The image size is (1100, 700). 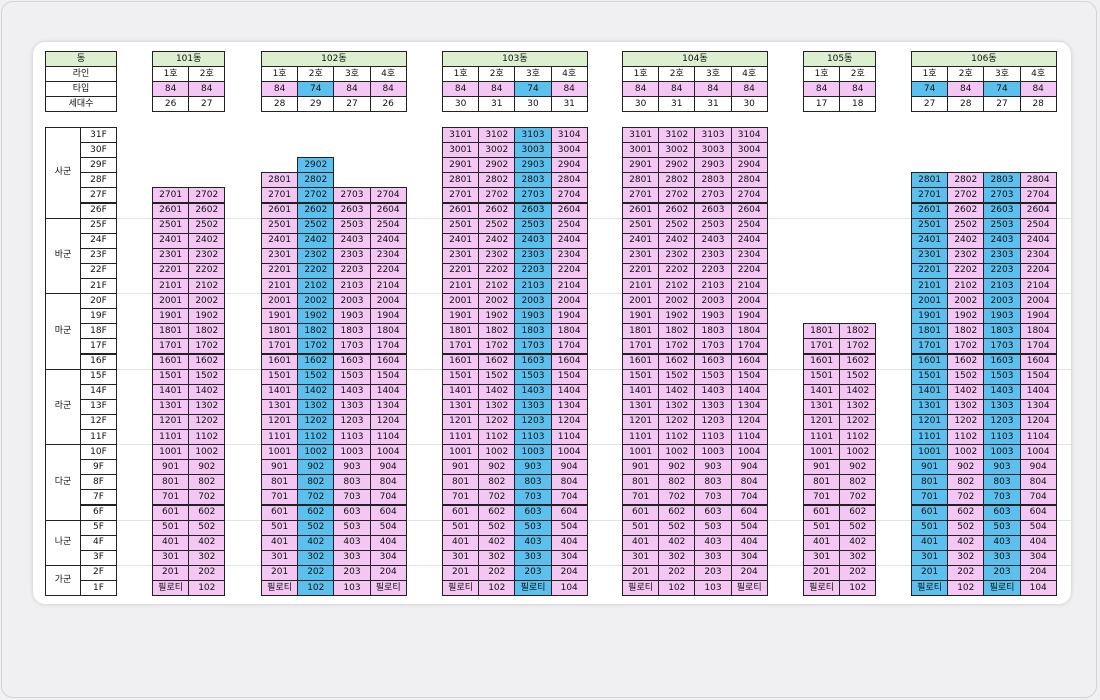 What do you see at coordinates (1038, 316) in the screenshot?
I see `unit-cell: 1904` at bounding box center [1038, 316].